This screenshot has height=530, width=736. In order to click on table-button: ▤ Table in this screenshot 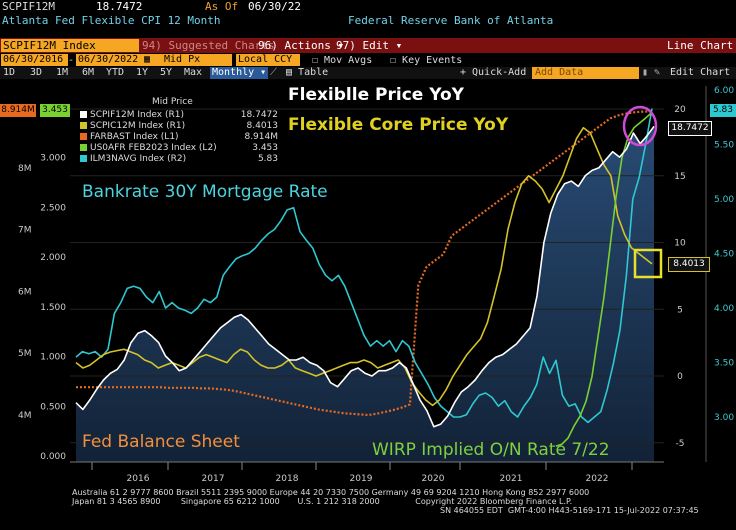, I will do `click(307, 73)`.